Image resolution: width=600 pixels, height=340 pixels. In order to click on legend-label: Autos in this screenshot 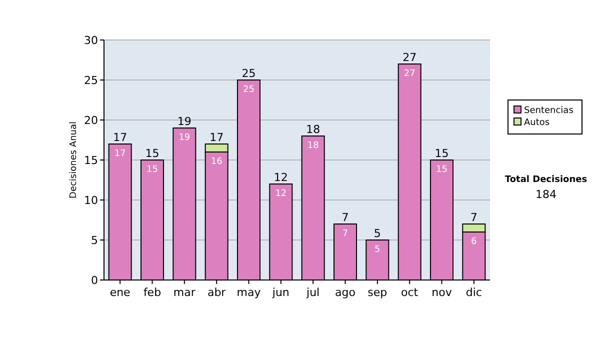, I will do `click(537, 123)`.